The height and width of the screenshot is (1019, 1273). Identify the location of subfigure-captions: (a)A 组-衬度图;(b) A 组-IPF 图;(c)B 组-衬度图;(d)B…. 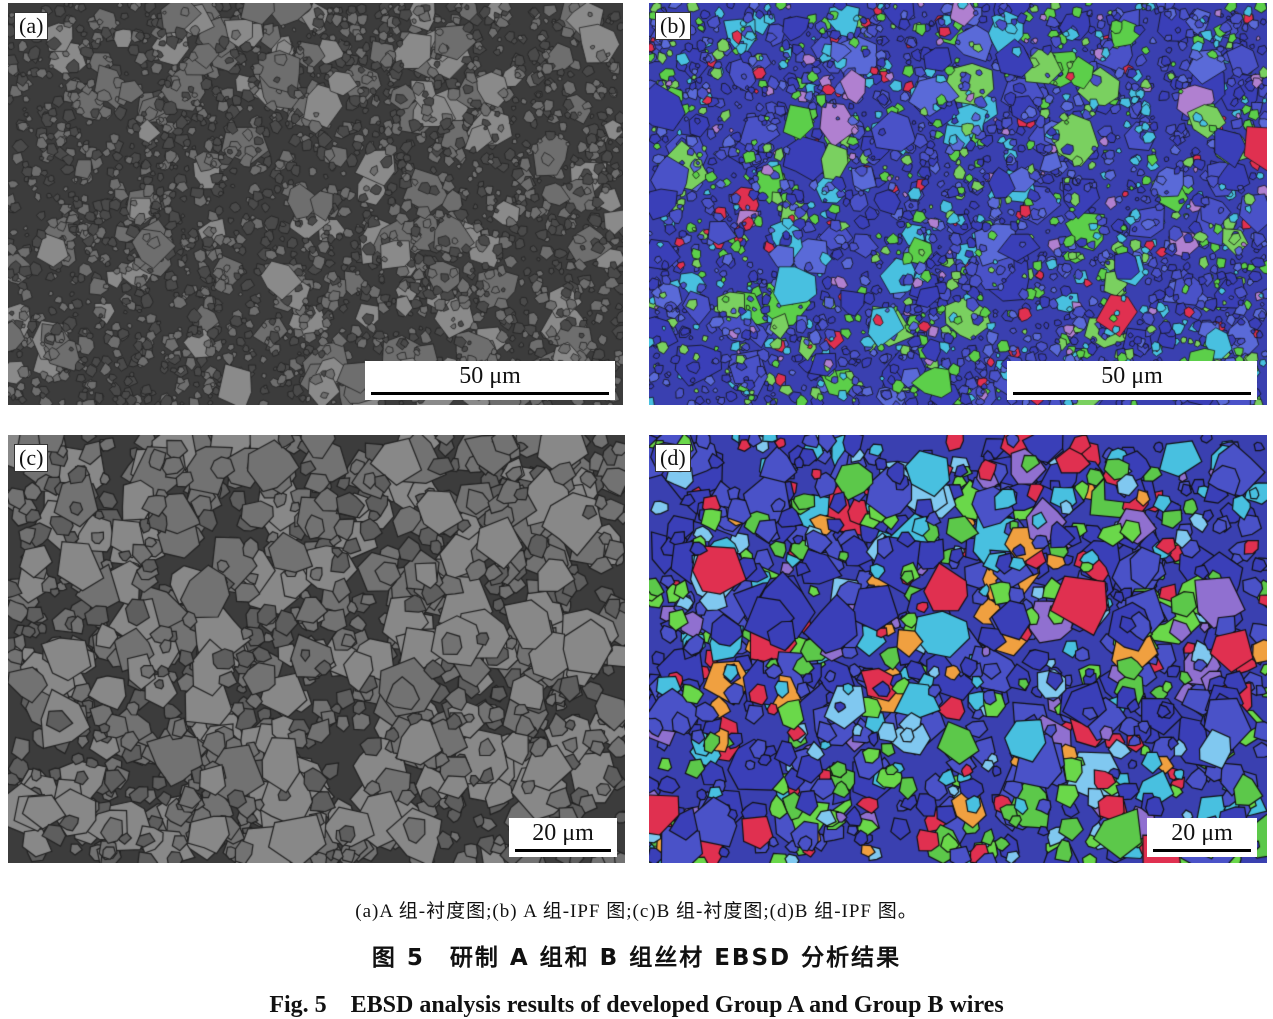
(636, 911).